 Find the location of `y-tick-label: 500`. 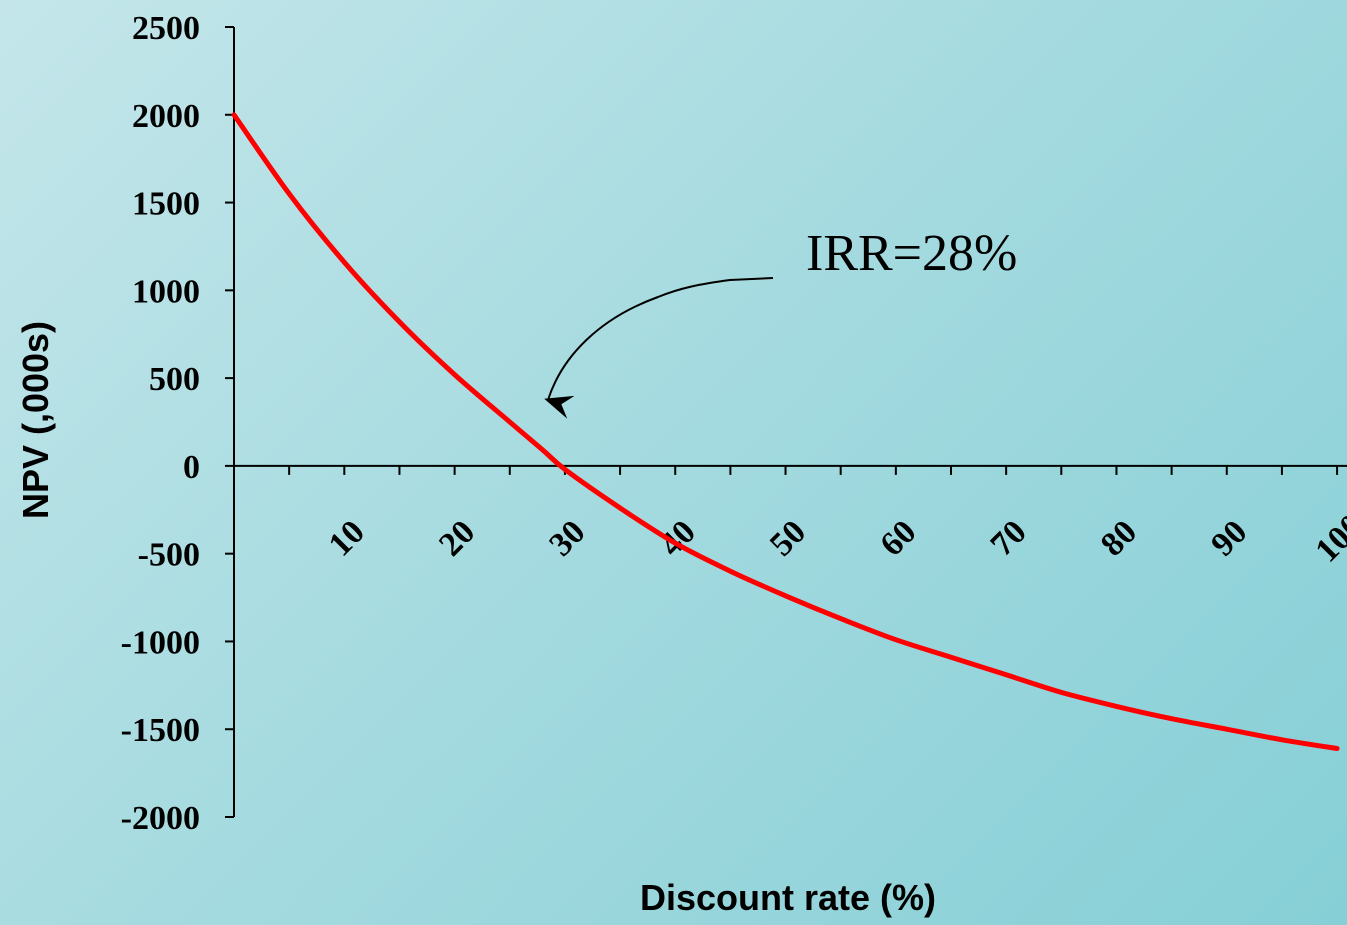

y-tick-label: 500 is located at coordinates (174, 379).